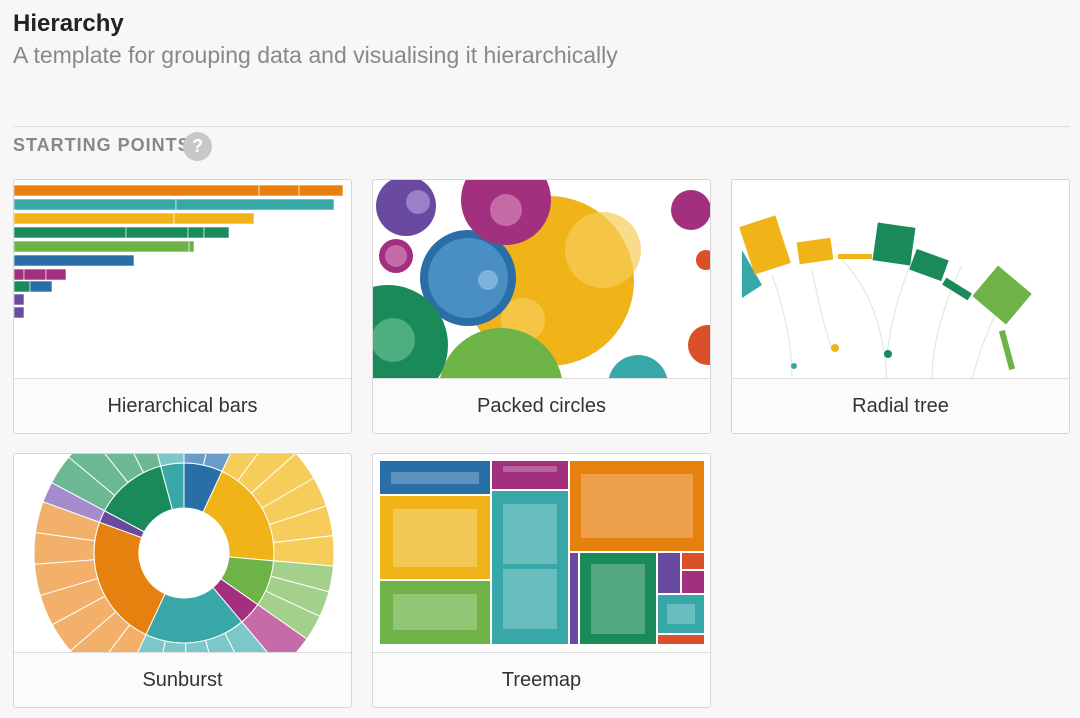 The width and height of the screenshot is (1080, 718). Describe the element at coordinates (170, 460) in the screenshot. I see `sunburst-segment` at that location.